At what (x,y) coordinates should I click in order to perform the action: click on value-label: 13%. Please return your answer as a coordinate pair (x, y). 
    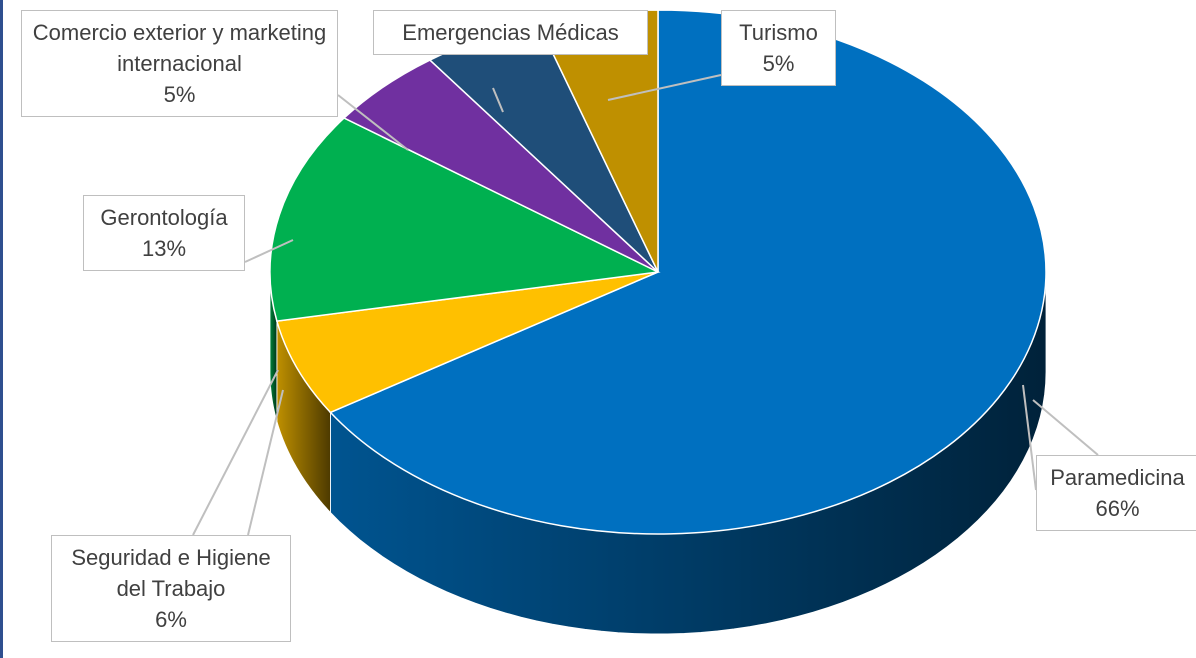
    Looking at the image, I should click on (164, 248).